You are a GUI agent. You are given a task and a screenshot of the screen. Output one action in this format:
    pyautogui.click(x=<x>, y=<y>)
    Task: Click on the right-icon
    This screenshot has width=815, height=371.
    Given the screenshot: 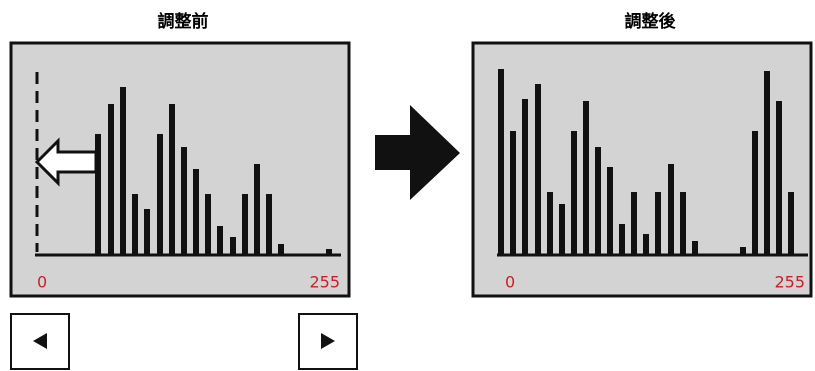 What is the action you would take?
    pyautogui.click(x=328, y=341)
    